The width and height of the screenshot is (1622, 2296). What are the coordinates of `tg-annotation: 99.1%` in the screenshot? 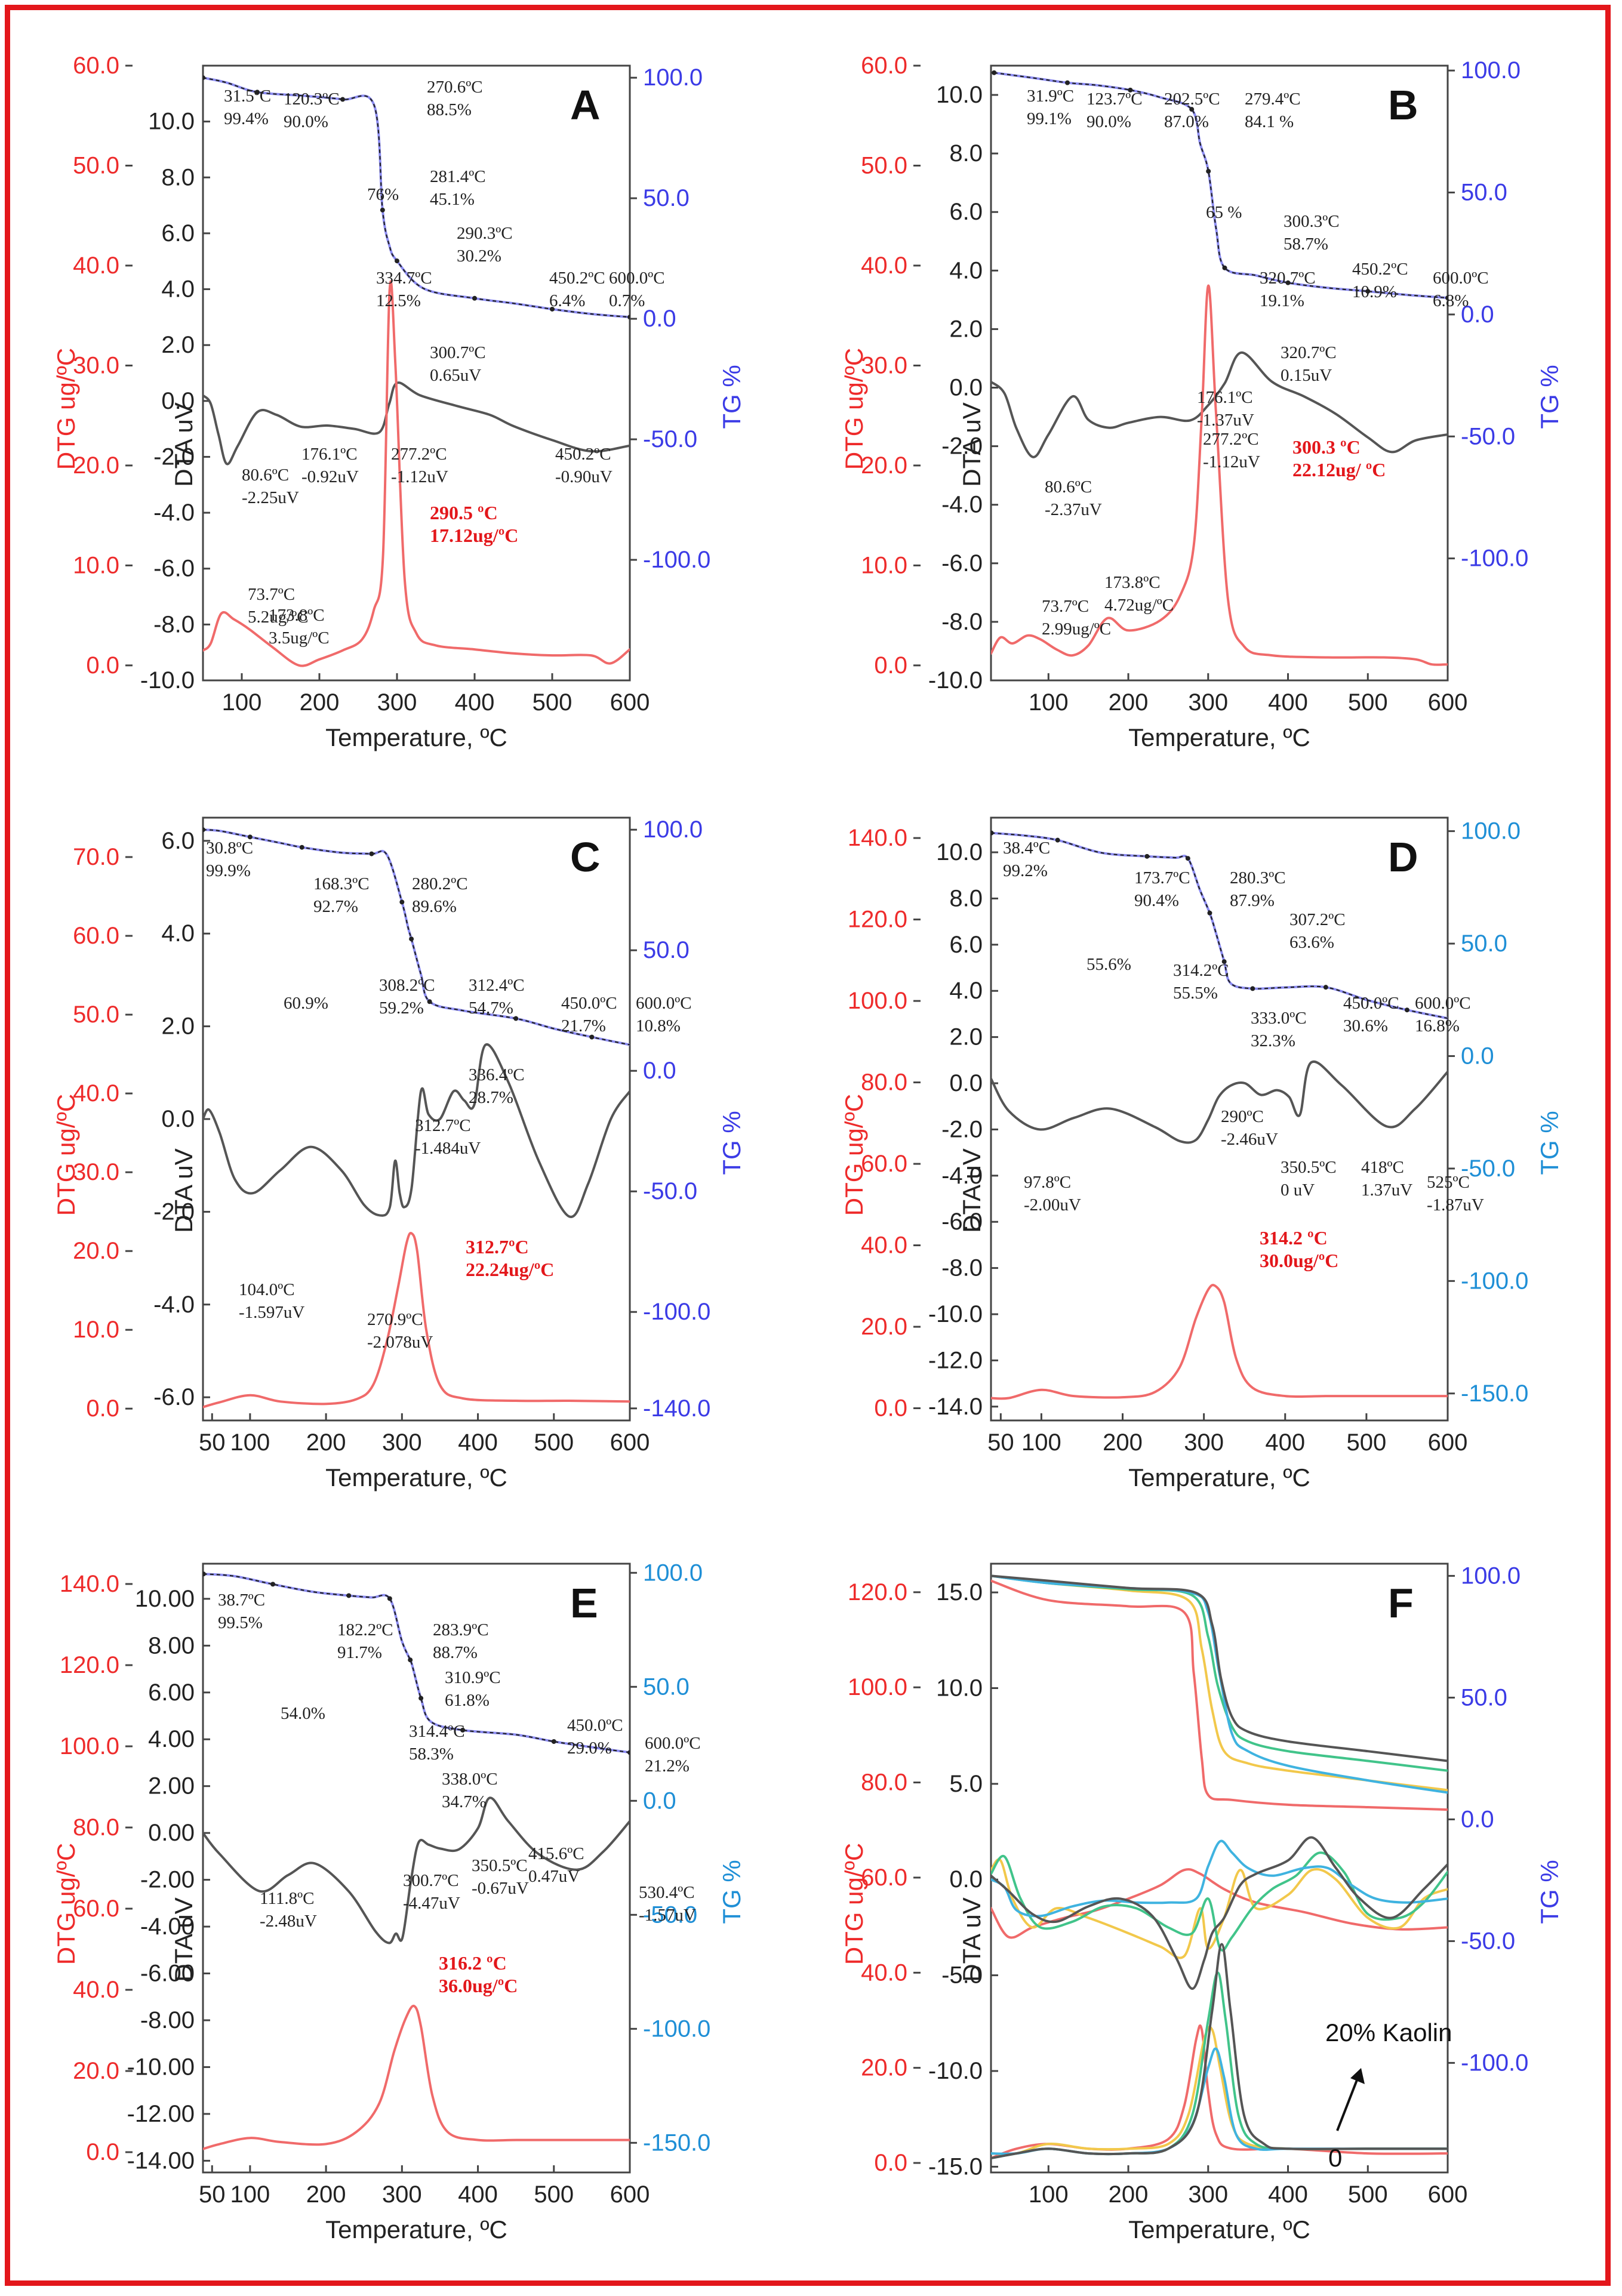 It's located at (1049, 118).